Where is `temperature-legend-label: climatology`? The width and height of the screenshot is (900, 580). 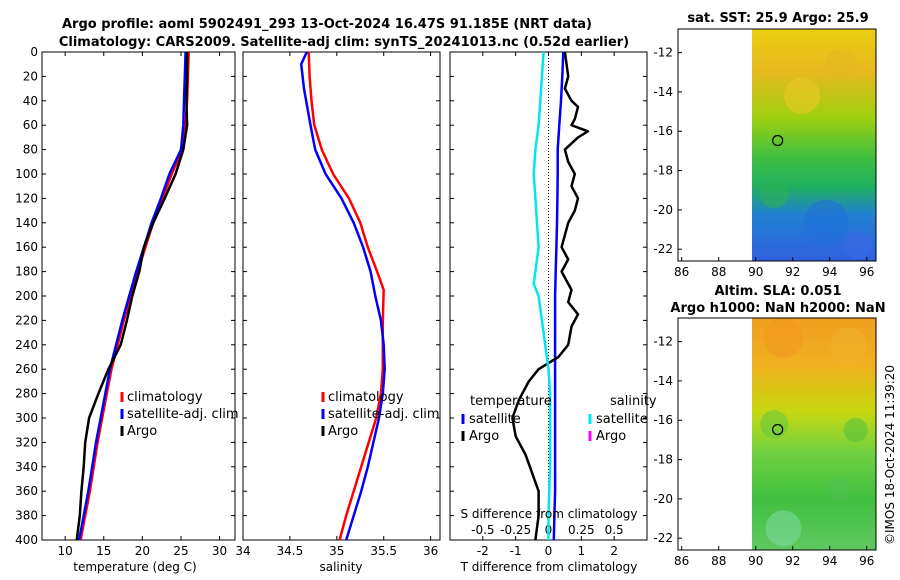
temperature-legend-label: climatology is located at coordinates (165, 397).